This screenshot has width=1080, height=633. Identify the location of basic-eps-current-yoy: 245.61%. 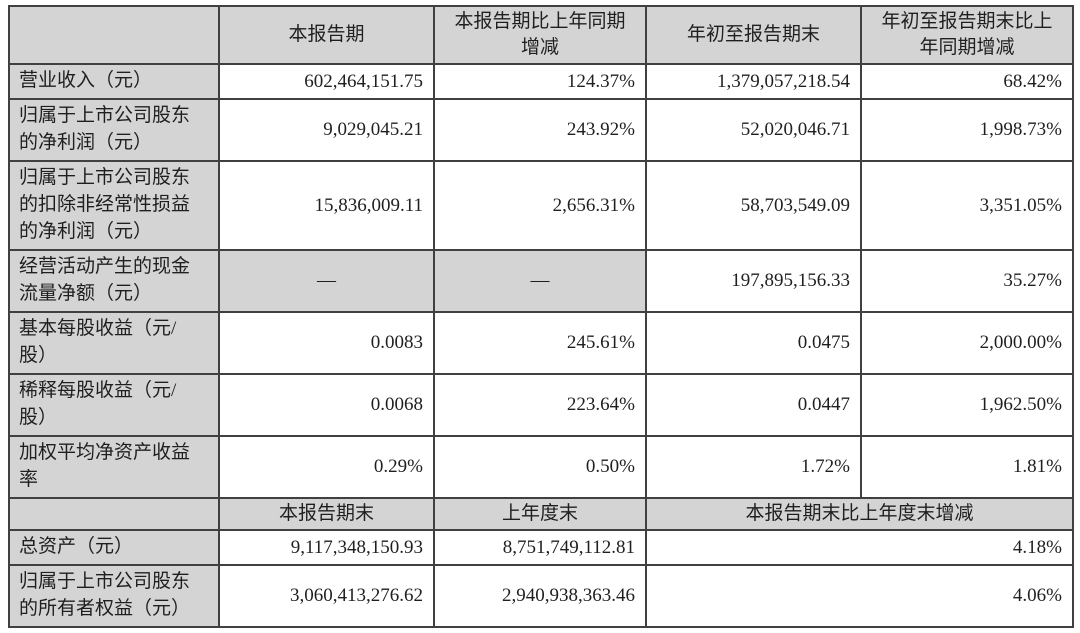
(540, 343).